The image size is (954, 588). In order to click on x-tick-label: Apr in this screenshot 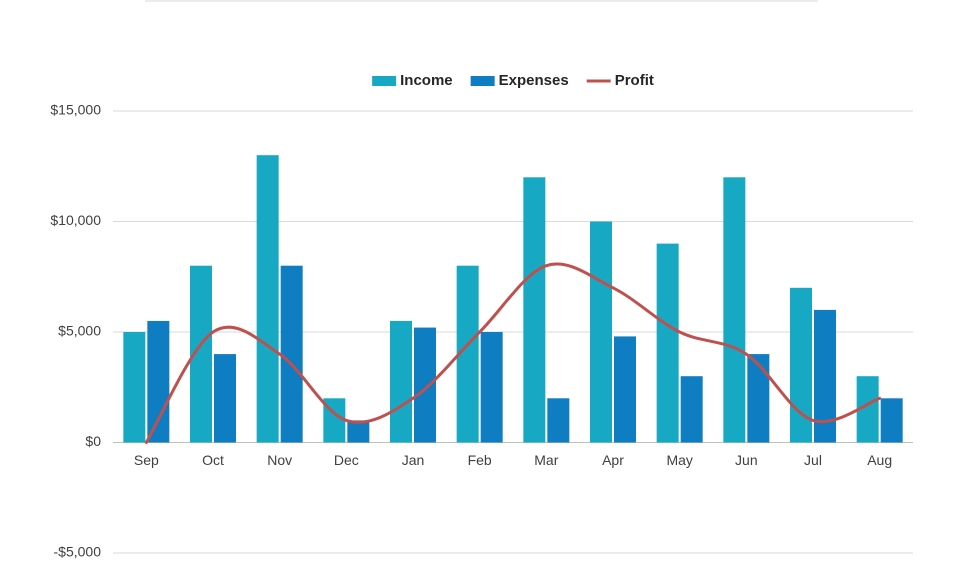, I will do `click(613, 460)`.